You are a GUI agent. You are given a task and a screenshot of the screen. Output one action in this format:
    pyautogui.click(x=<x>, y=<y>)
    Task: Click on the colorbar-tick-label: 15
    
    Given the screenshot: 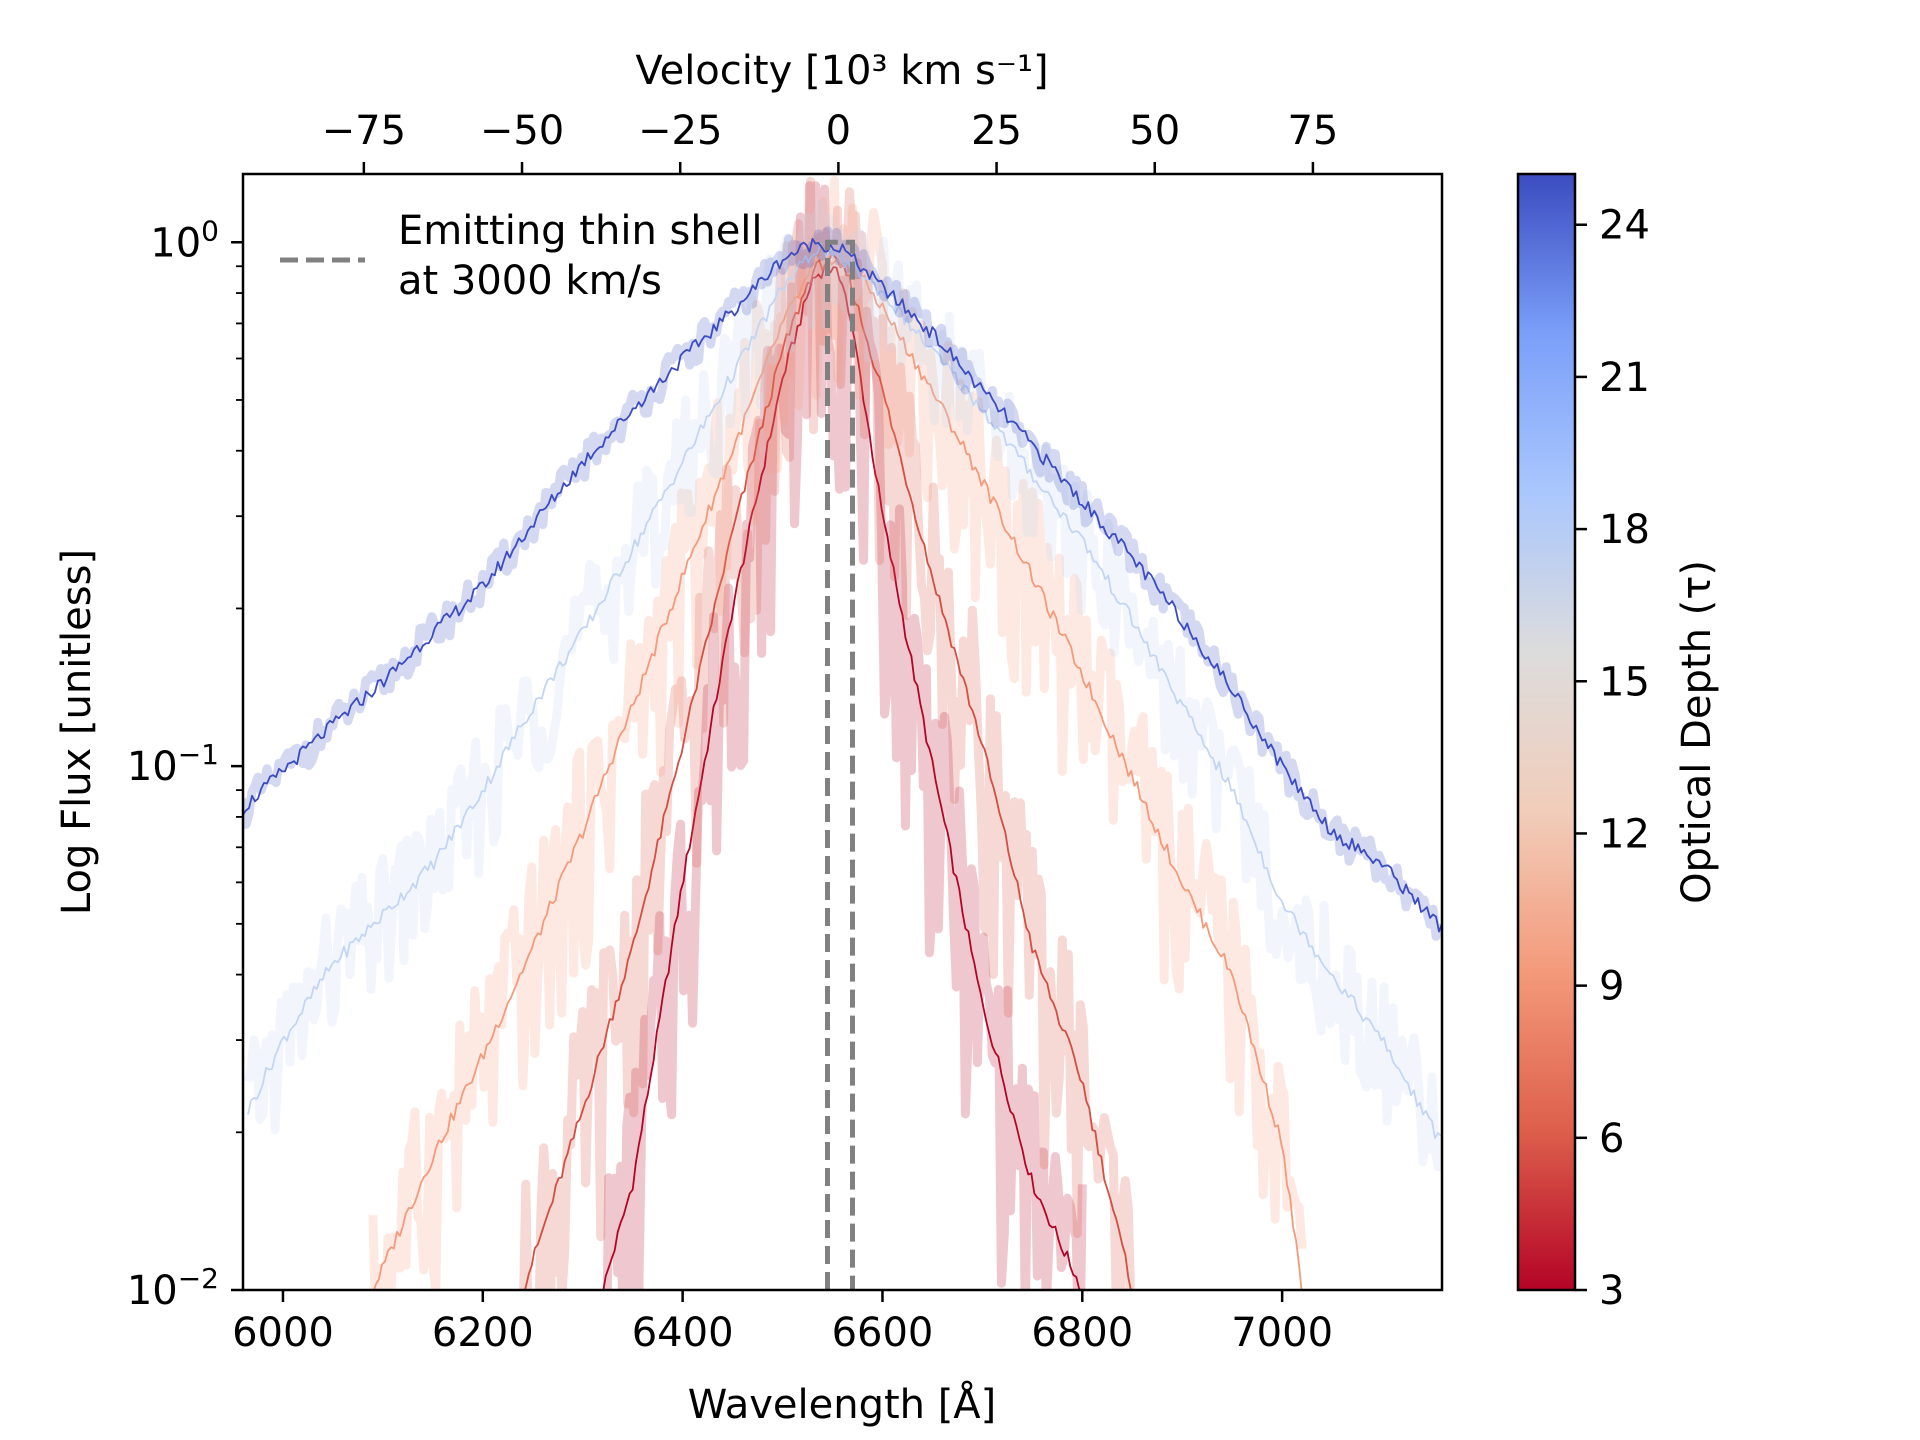 What is the action you would take?
    pyautogui.click(x=1624, y=682)
    